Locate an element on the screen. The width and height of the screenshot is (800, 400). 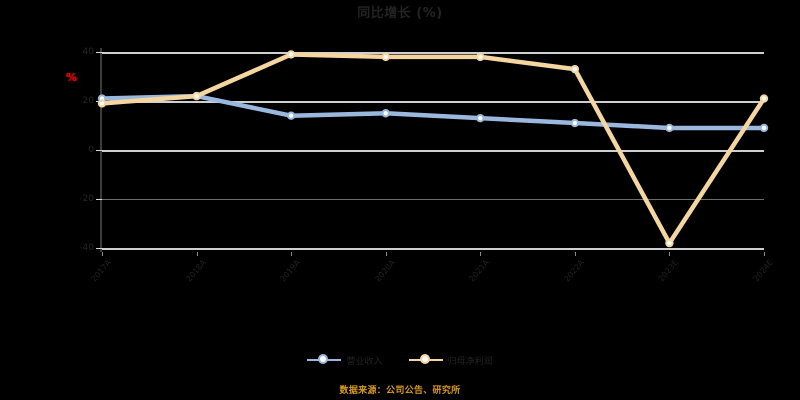
x-tick-label: 2017A is located at coordinates (101, 271).